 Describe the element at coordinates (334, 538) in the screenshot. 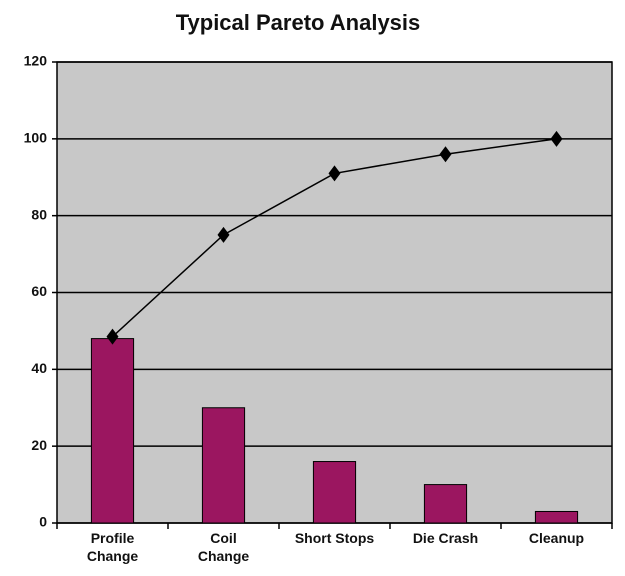

I see `x-tick-label: Short Stops` at that location.